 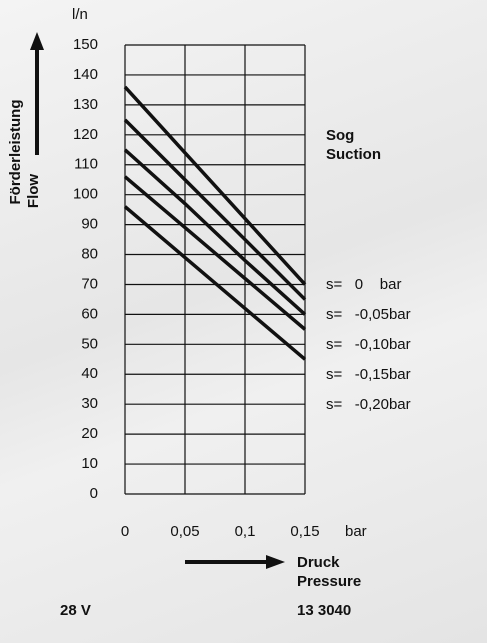 I want to click on y-tick-label: 0, so click(x=94, y=493).